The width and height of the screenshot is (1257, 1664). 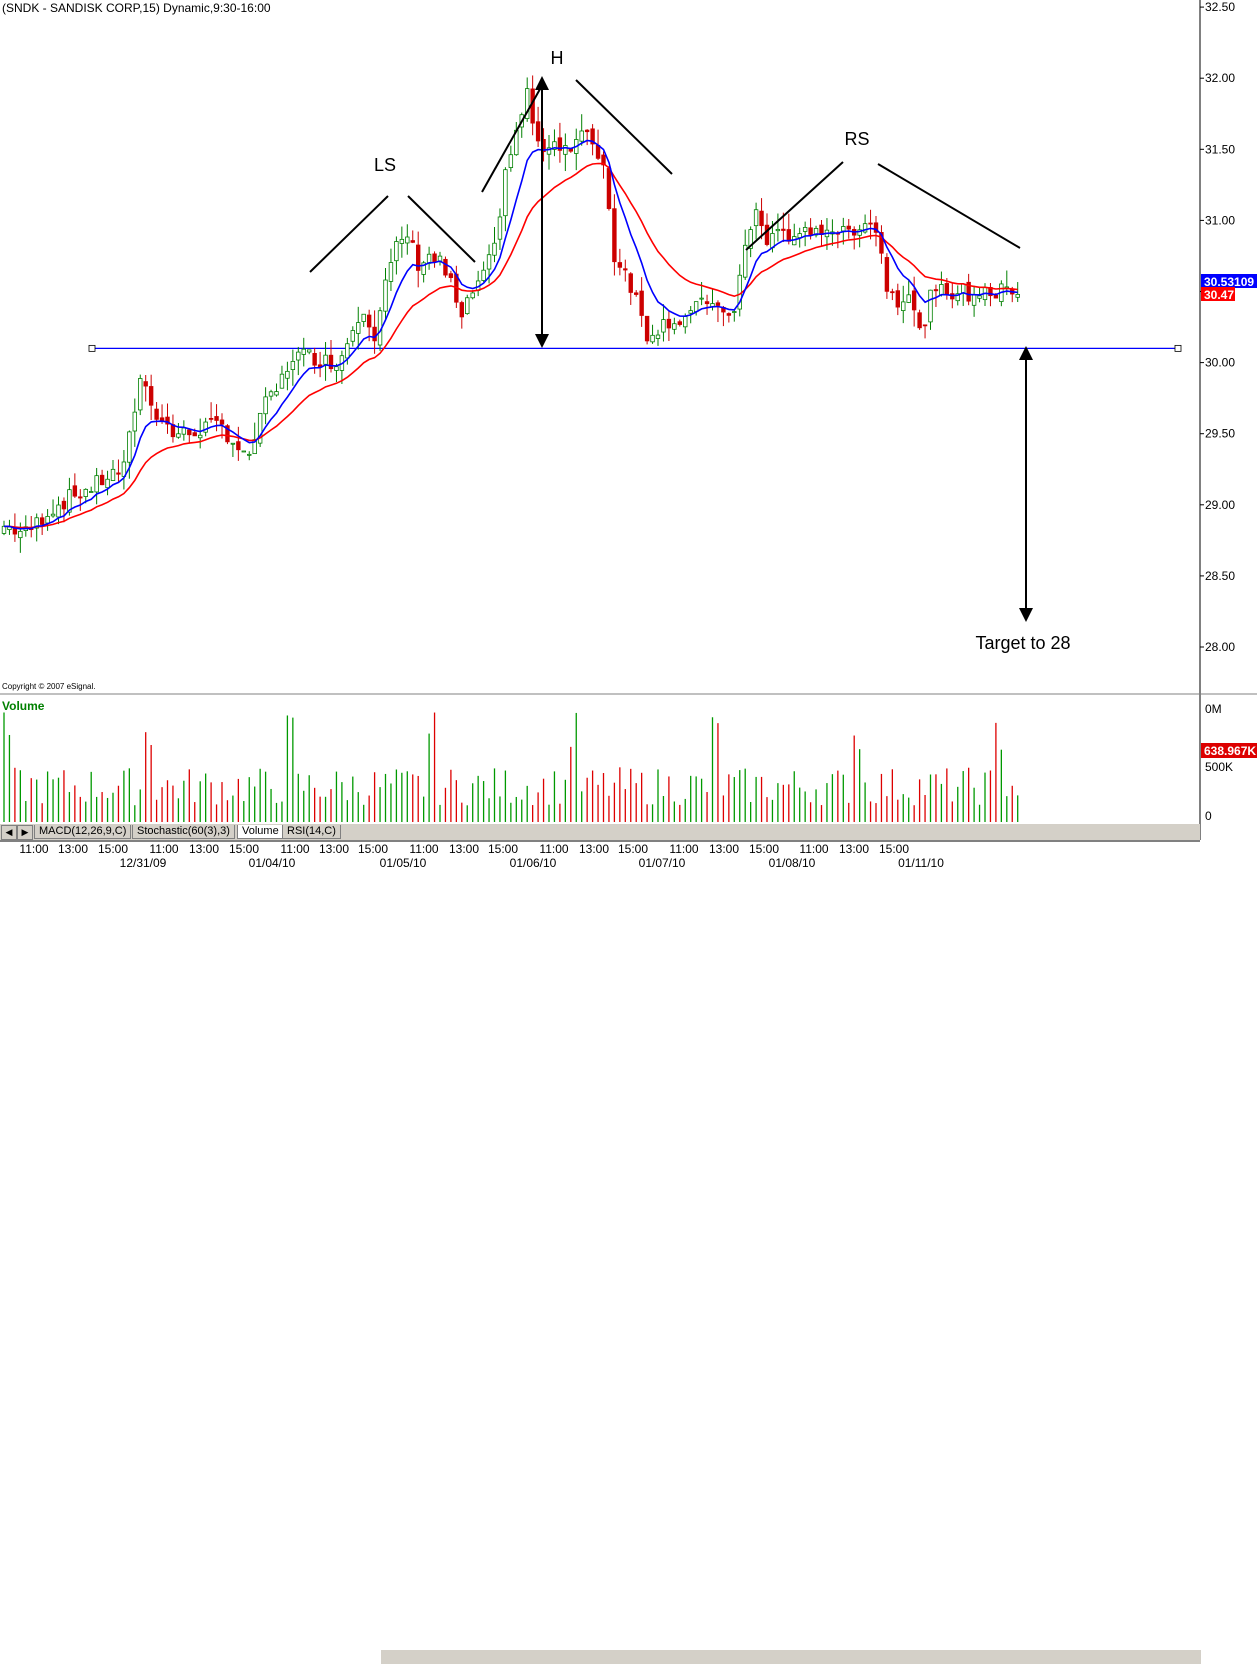 I want to click on x-date-label: 01/11/10, so click(x=921, y=862).